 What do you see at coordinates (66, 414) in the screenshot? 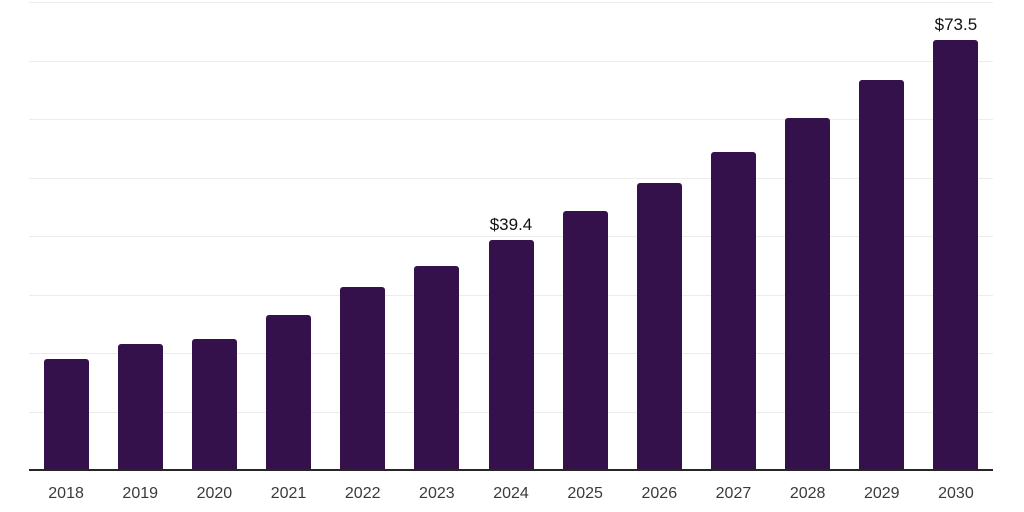
I see `bar-2018` at bounding box center [66, 414].